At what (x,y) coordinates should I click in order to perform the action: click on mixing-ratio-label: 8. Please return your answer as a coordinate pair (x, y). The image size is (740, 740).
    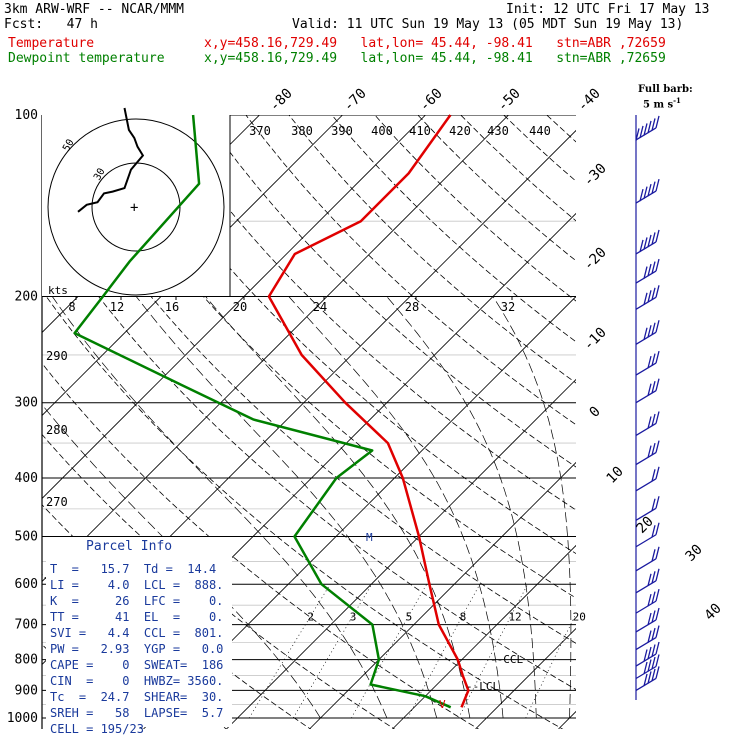
    Looking at the image, I should click on (463, 617).